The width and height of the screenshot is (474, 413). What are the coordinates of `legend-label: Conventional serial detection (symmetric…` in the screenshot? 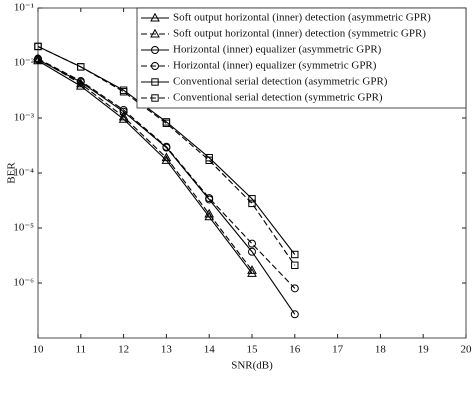 It's located at (278, 98).